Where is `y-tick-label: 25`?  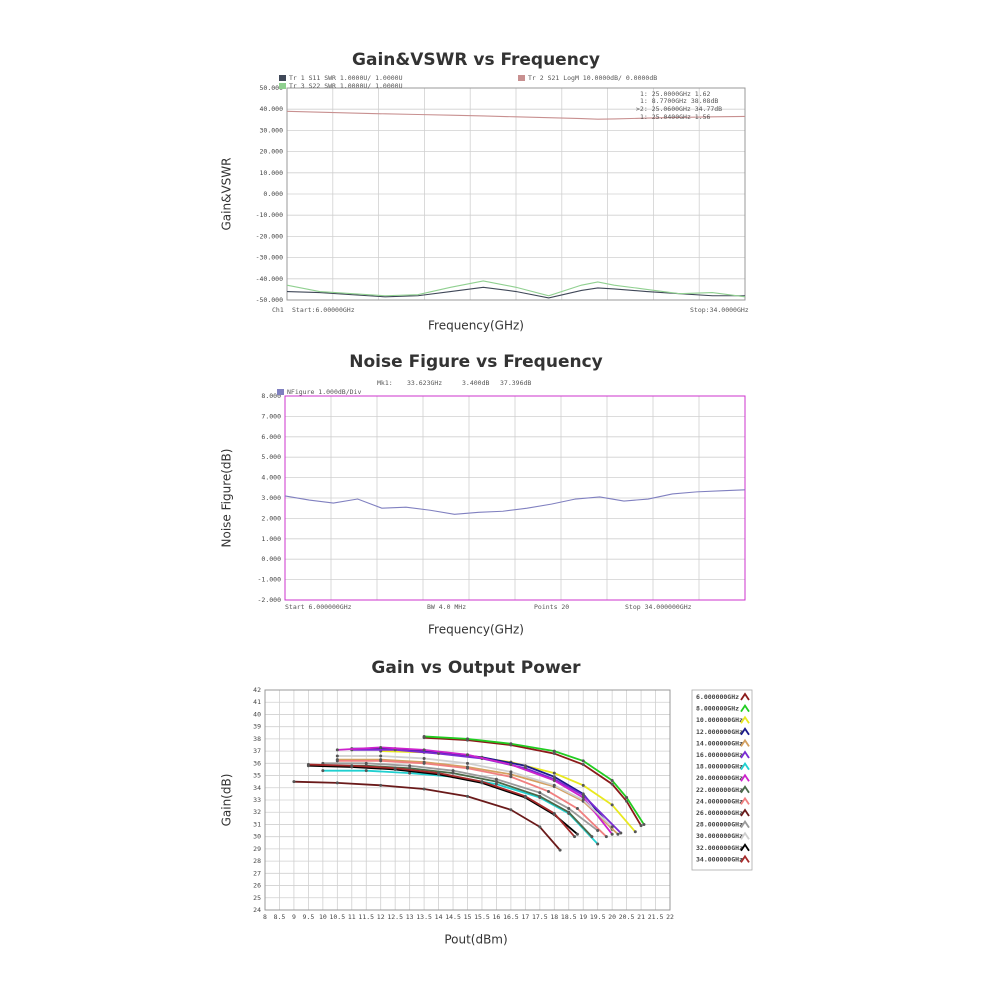
y-tick-label: 25 is located at coordinates (257, 898).